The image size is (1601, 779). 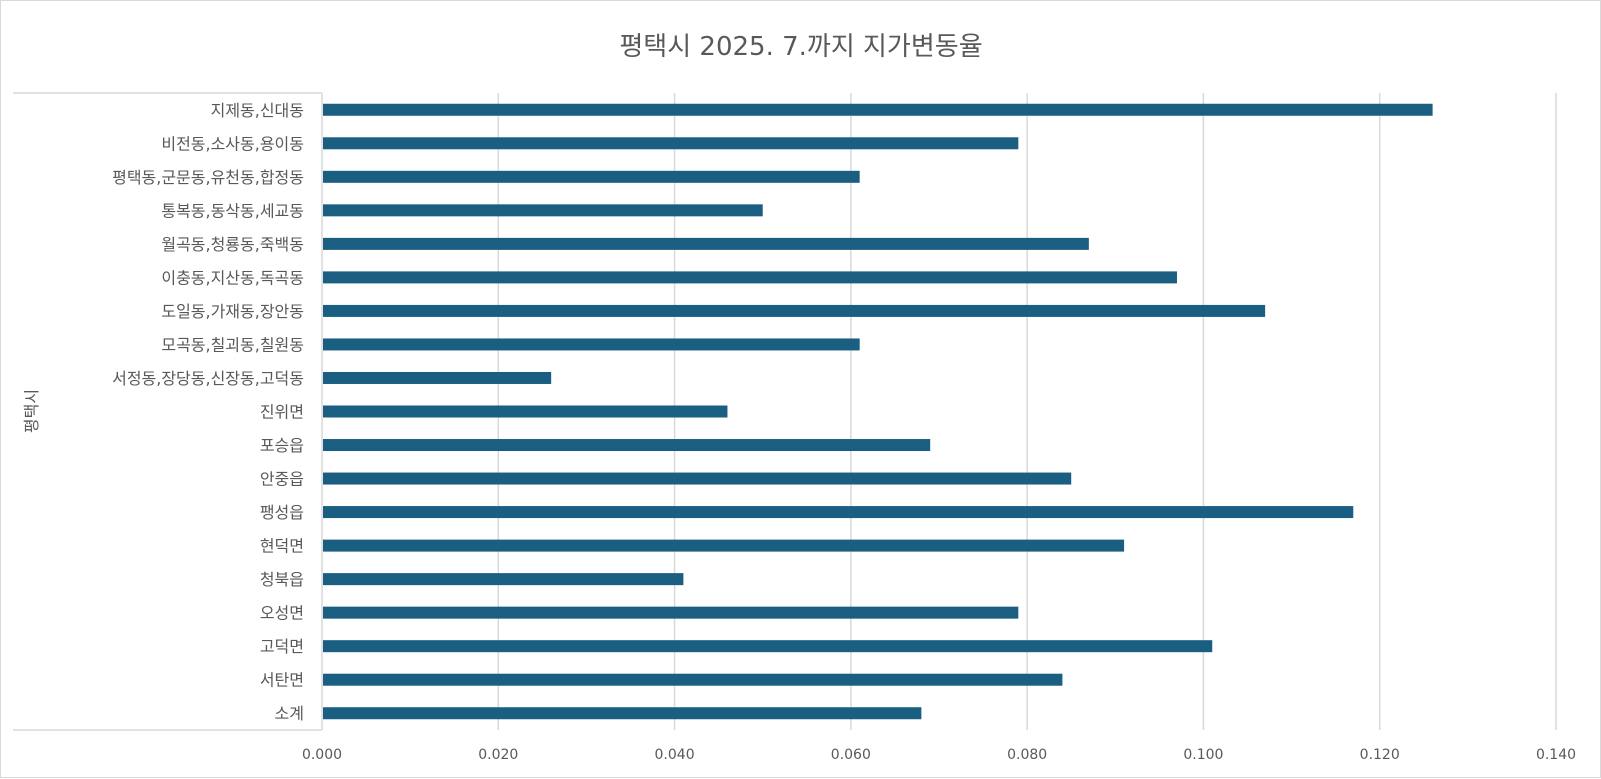 What do you see at coordinates (1027, 755) in the screenshot?
I see `x-tick-label: 0.080` at bounding box center [1027, 755].